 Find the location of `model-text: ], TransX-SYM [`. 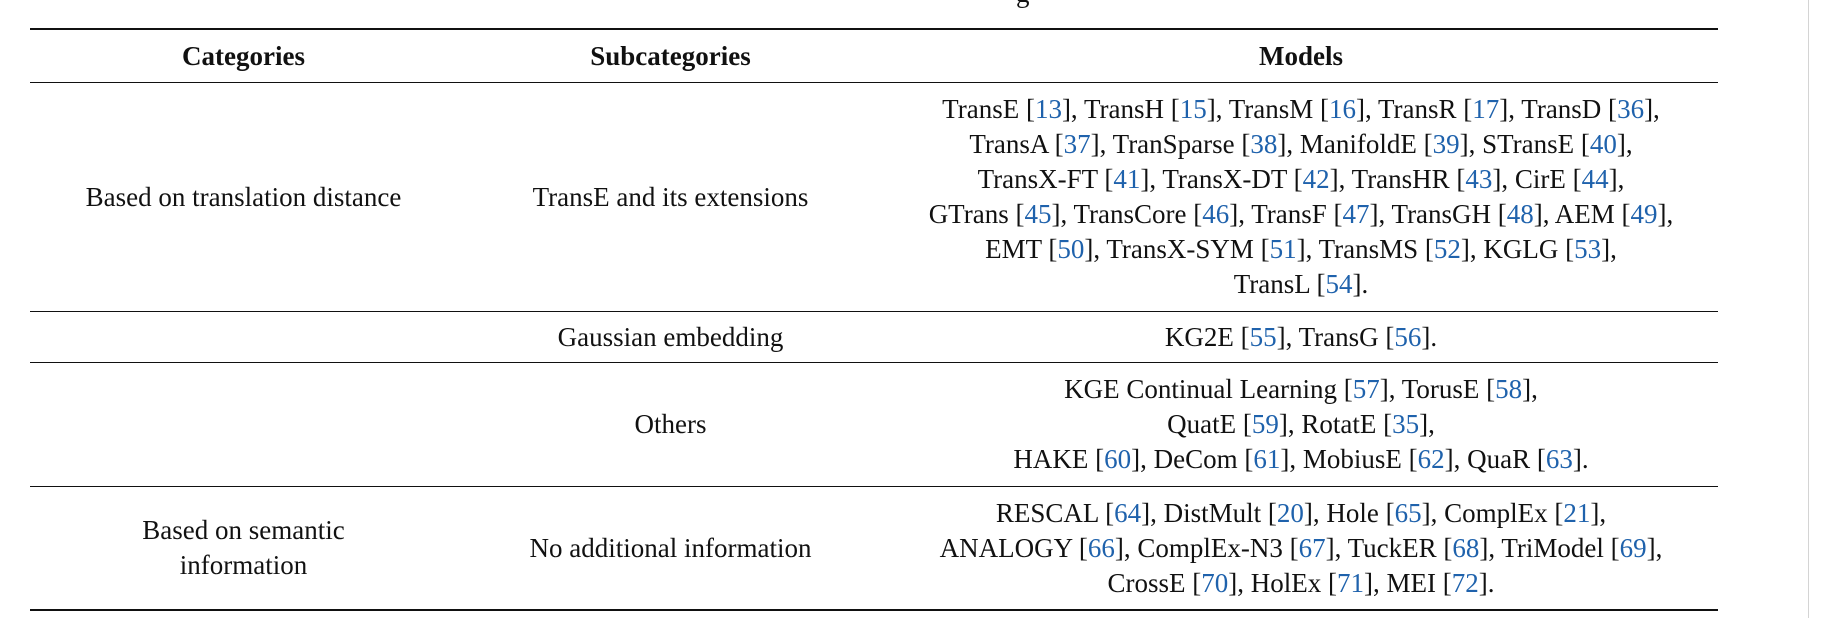

model-text: ], TransX-SYM [ is located at coordinates (1177, 249).